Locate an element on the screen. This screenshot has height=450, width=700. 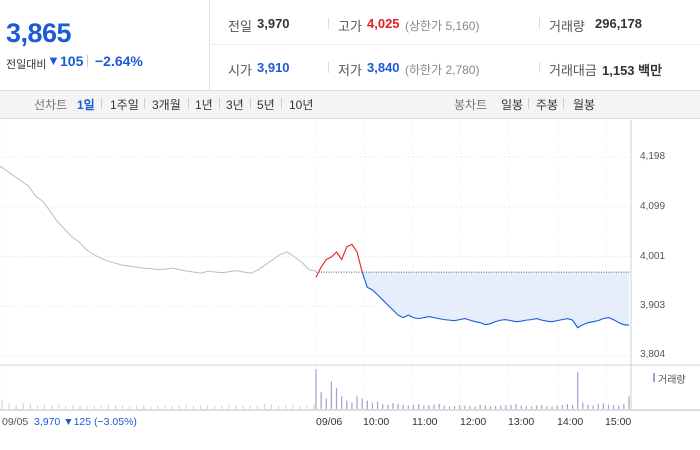
y-tick-label: 3,903 is located at coordinates (653, 305).